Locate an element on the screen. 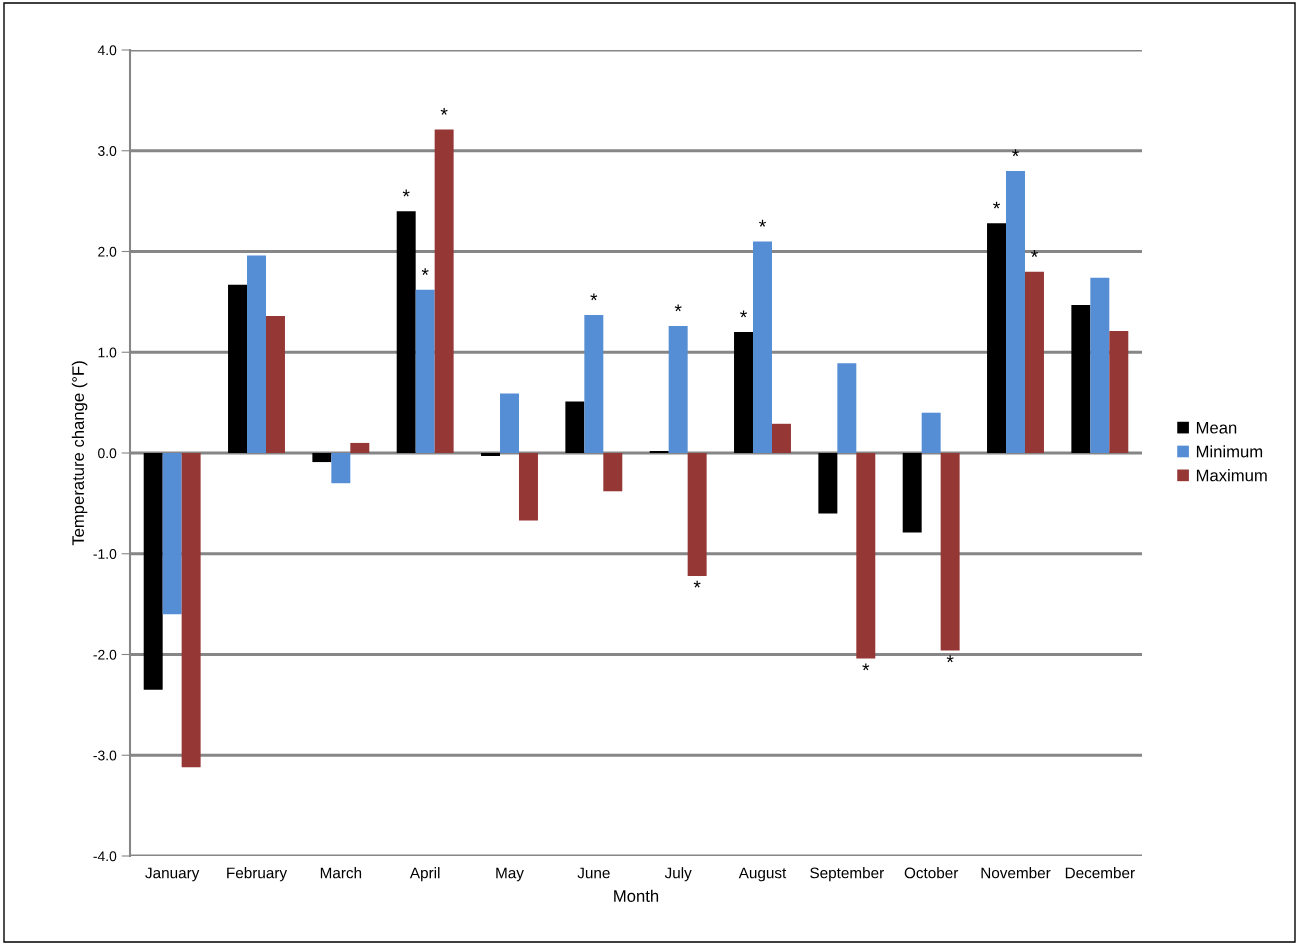  y-tick-label: 3.0 is located at coordinates (107, 151).